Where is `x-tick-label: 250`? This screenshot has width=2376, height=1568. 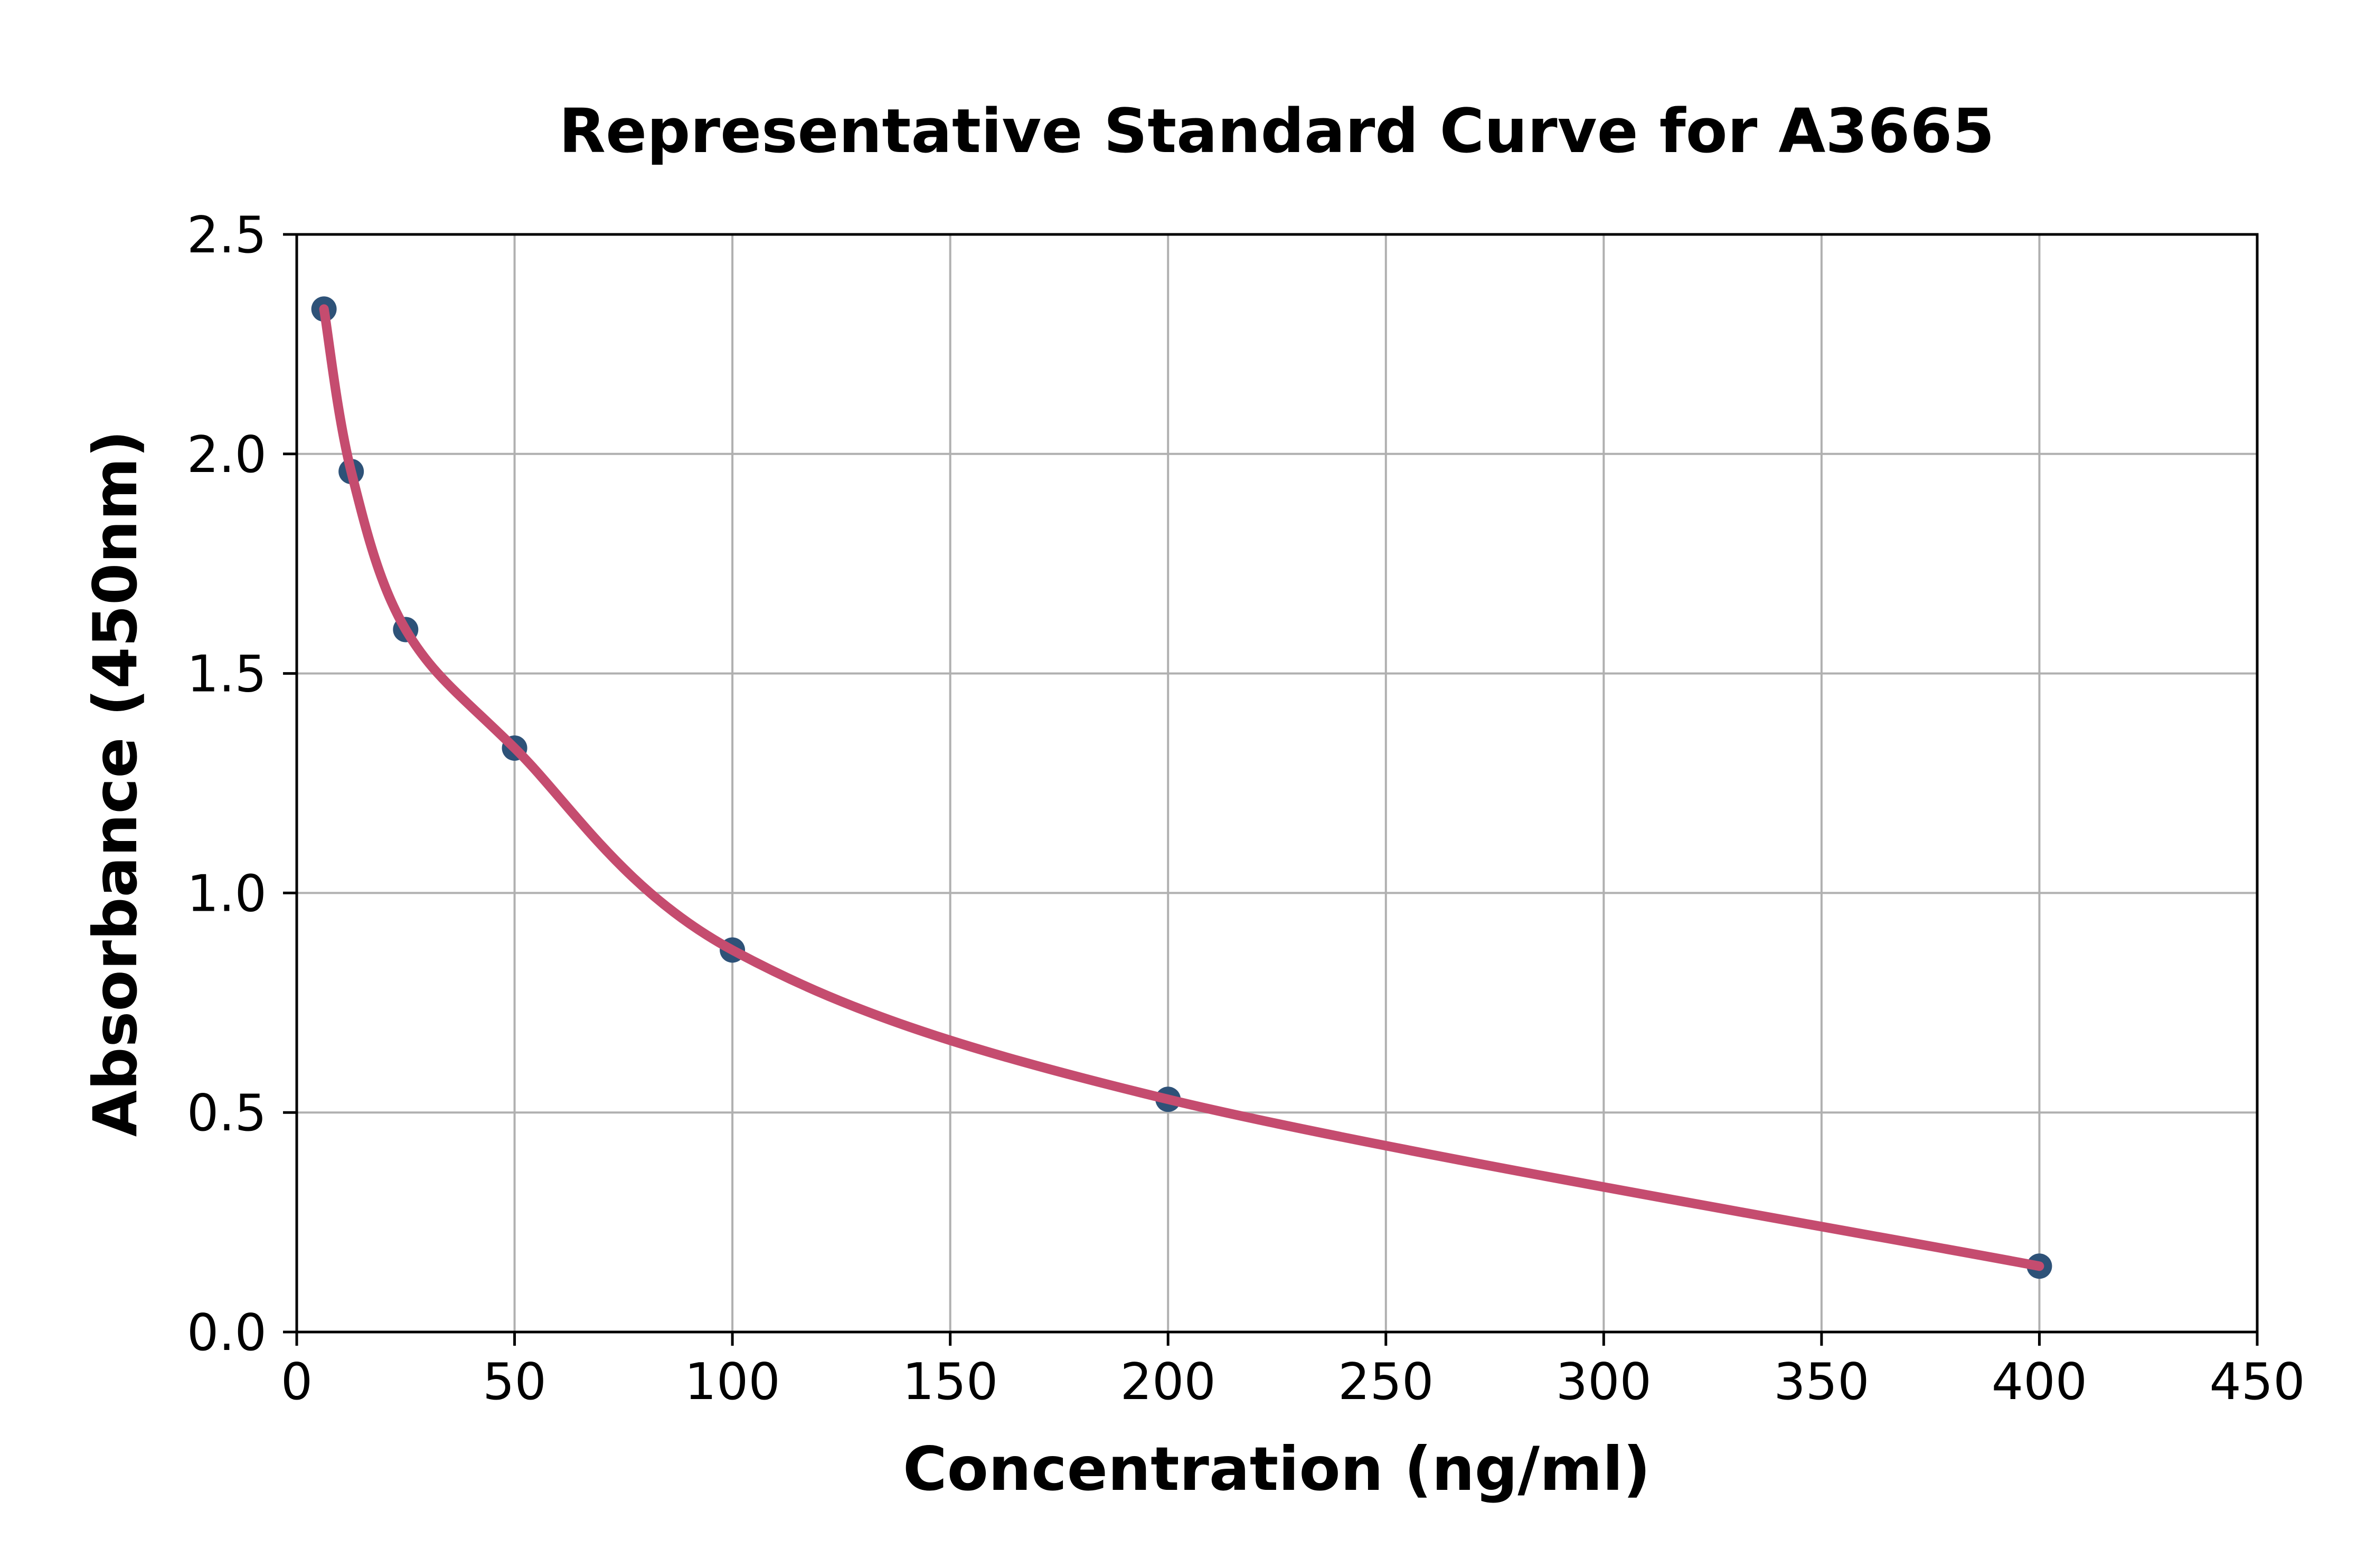 x-tick-label: 250 is located at coordinates (1386, 1382).